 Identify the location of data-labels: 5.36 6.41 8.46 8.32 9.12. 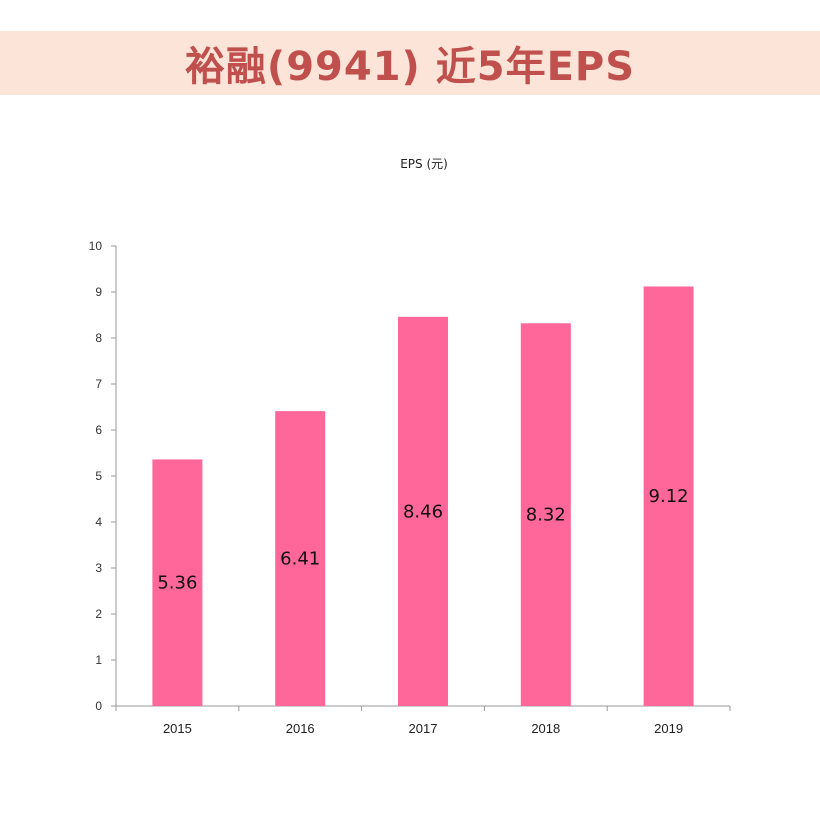
(422, 539).